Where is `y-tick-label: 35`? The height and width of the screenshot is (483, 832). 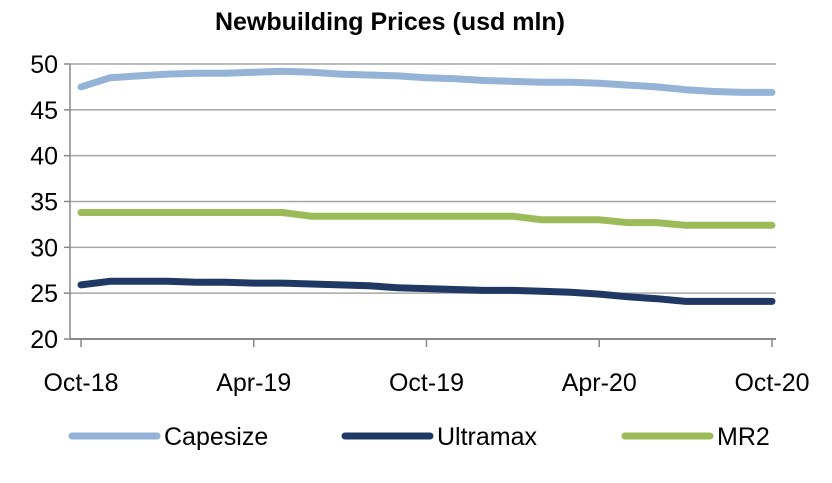
y-tick-label: 35 is located at coordinates (44, 203).